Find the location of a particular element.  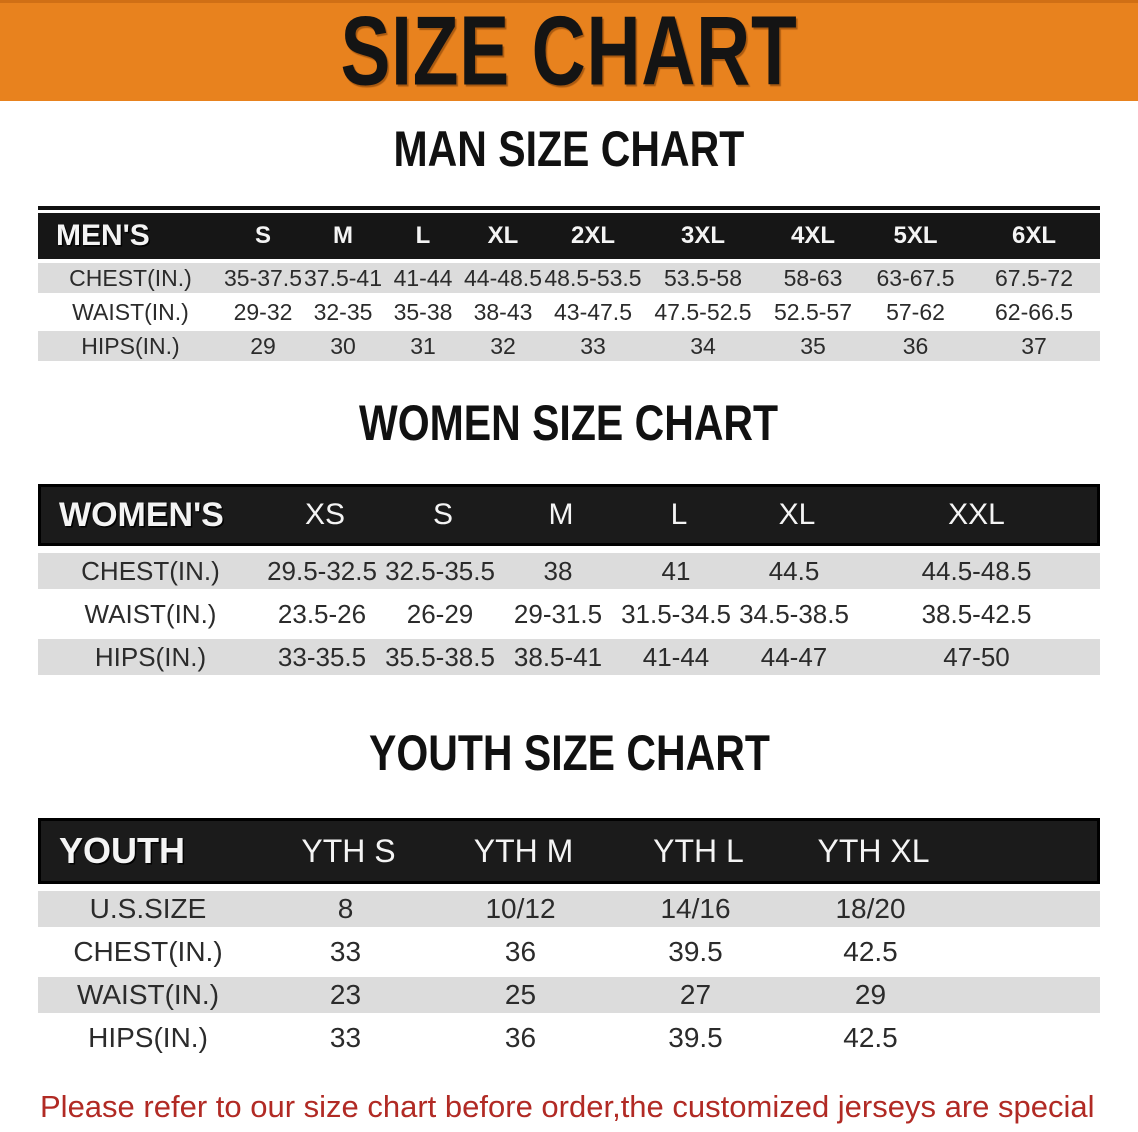

table-cell: 34.5-38.5 is located at coordinates (794, 613).